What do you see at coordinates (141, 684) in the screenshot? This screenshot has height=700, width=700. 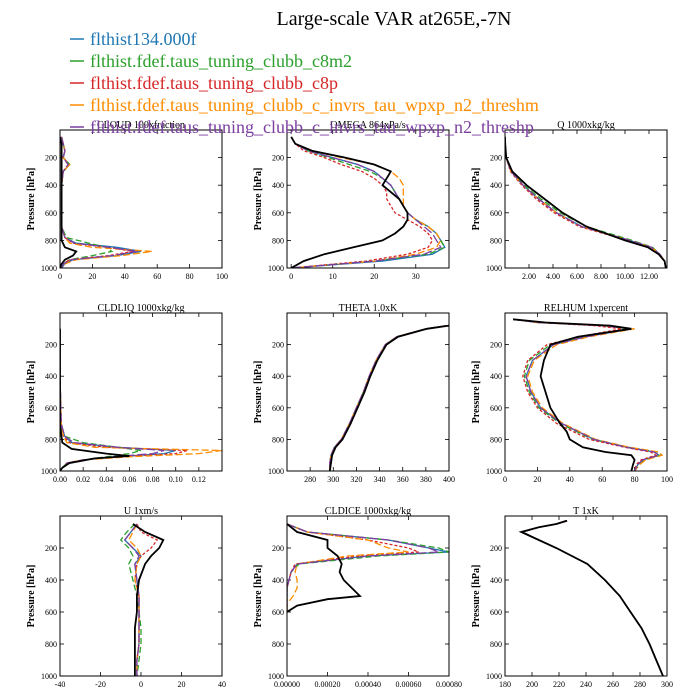 I see `x-tick-label: 0` at bounding box center [141, 684].